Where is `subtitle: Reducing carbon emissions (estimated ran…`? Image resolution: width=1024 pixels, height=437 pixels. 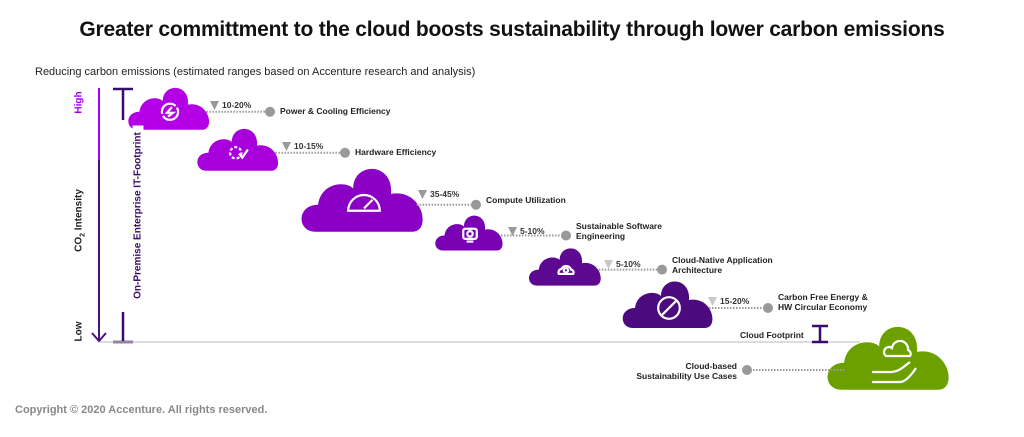
subtitle: Reducing carbon emissions (estimated ran… is located at coordinates (255, 72).